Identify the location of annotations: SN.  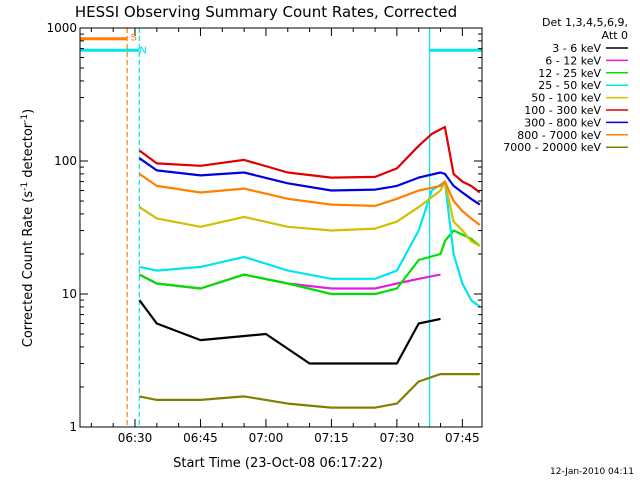
(139, 44).